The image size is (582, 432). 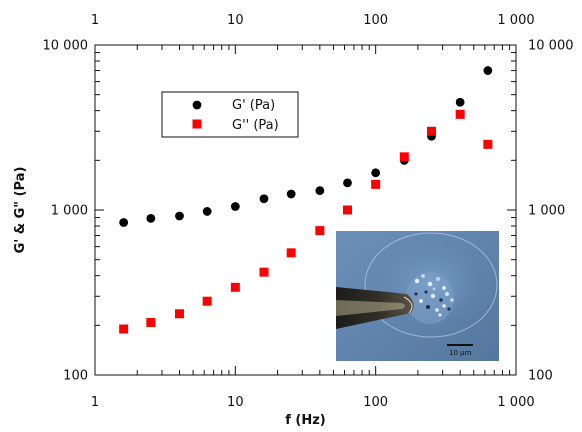 I want to click on y-tick-label-right: 10 000, so click(x=551, y=46).